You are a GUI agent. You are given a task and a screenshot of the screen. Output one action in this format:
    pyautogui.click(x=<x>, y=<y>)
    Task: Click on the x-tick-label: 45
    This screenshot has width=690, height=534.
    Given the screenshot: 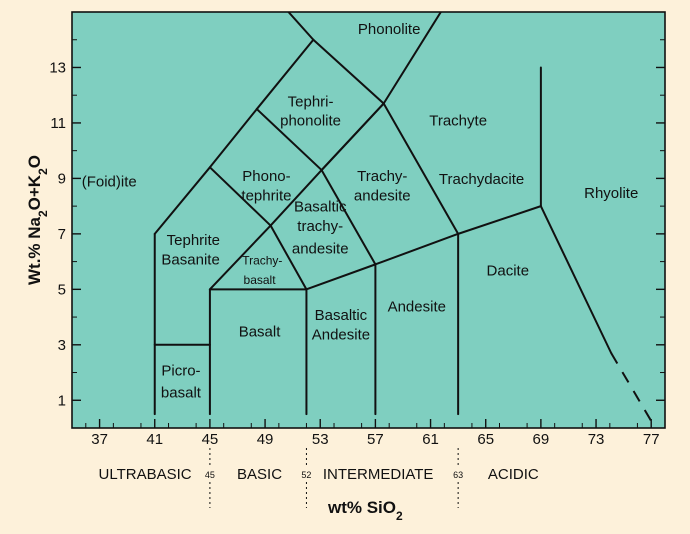 What is the action you would take?
    pyautogui.click(x=210, y=439)
    